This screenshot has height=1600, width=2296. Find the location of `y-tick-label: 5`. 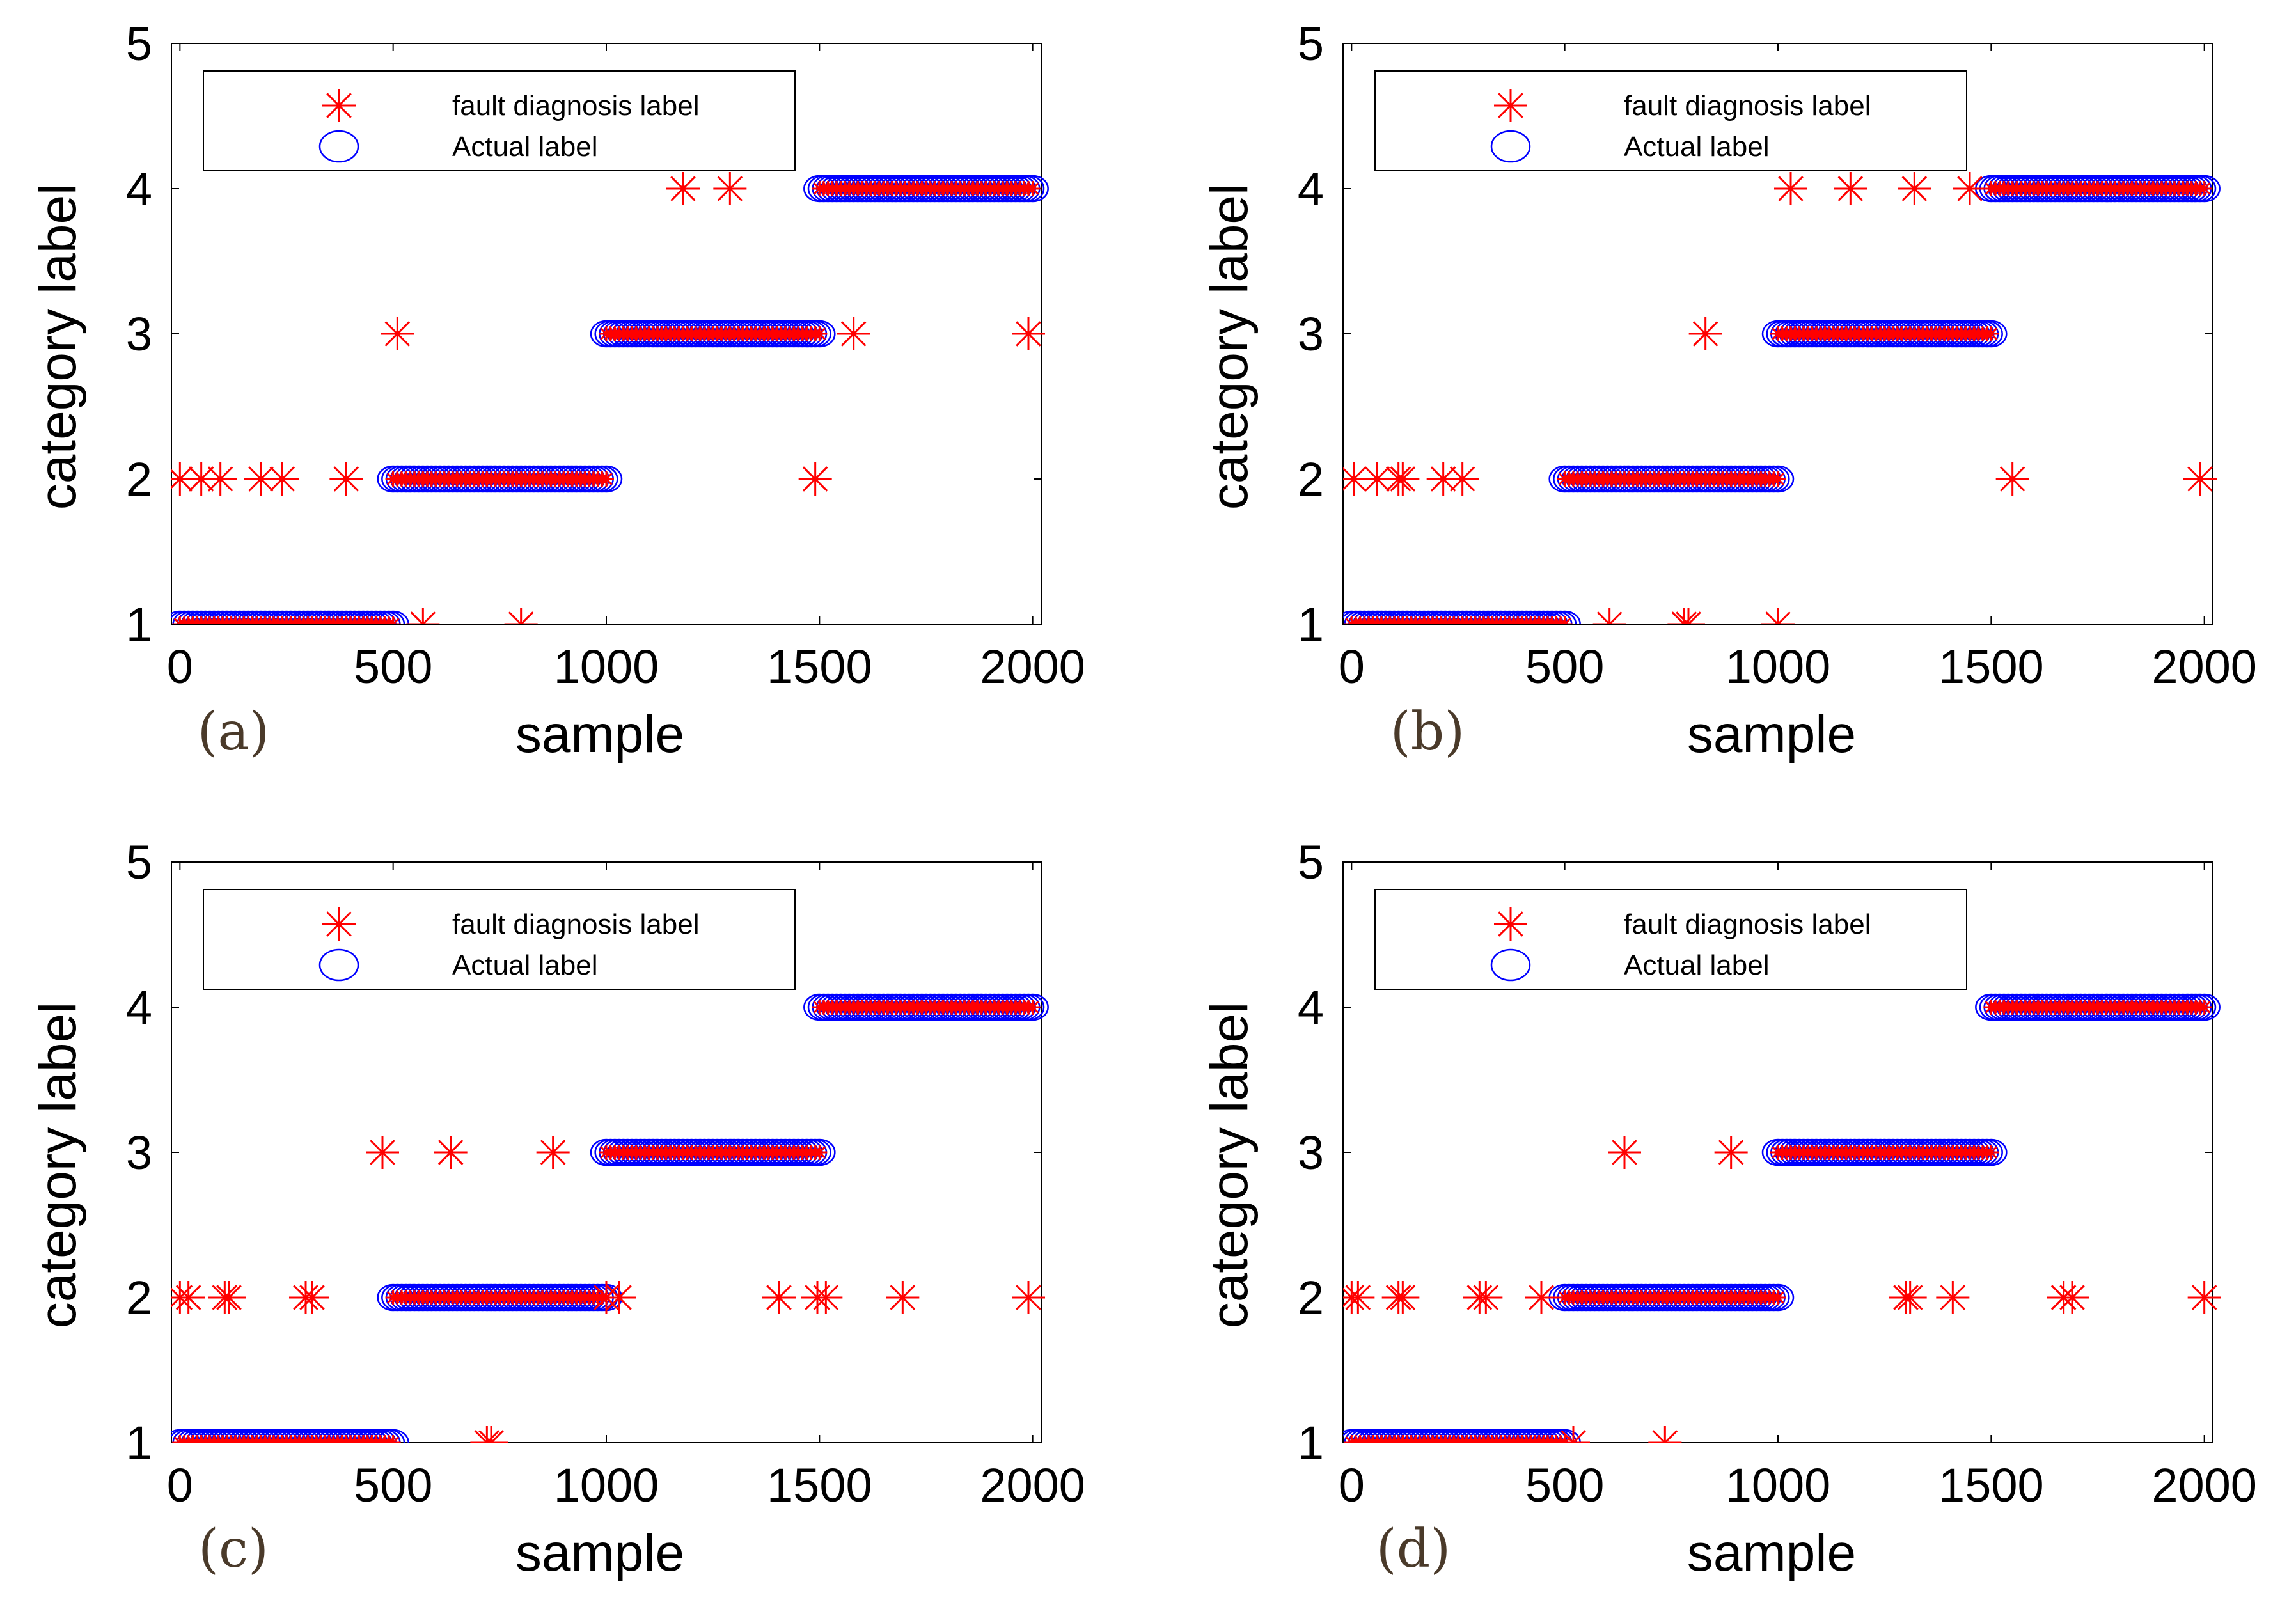

y-tick-label: 5 is located at coordinates (1311, 43).